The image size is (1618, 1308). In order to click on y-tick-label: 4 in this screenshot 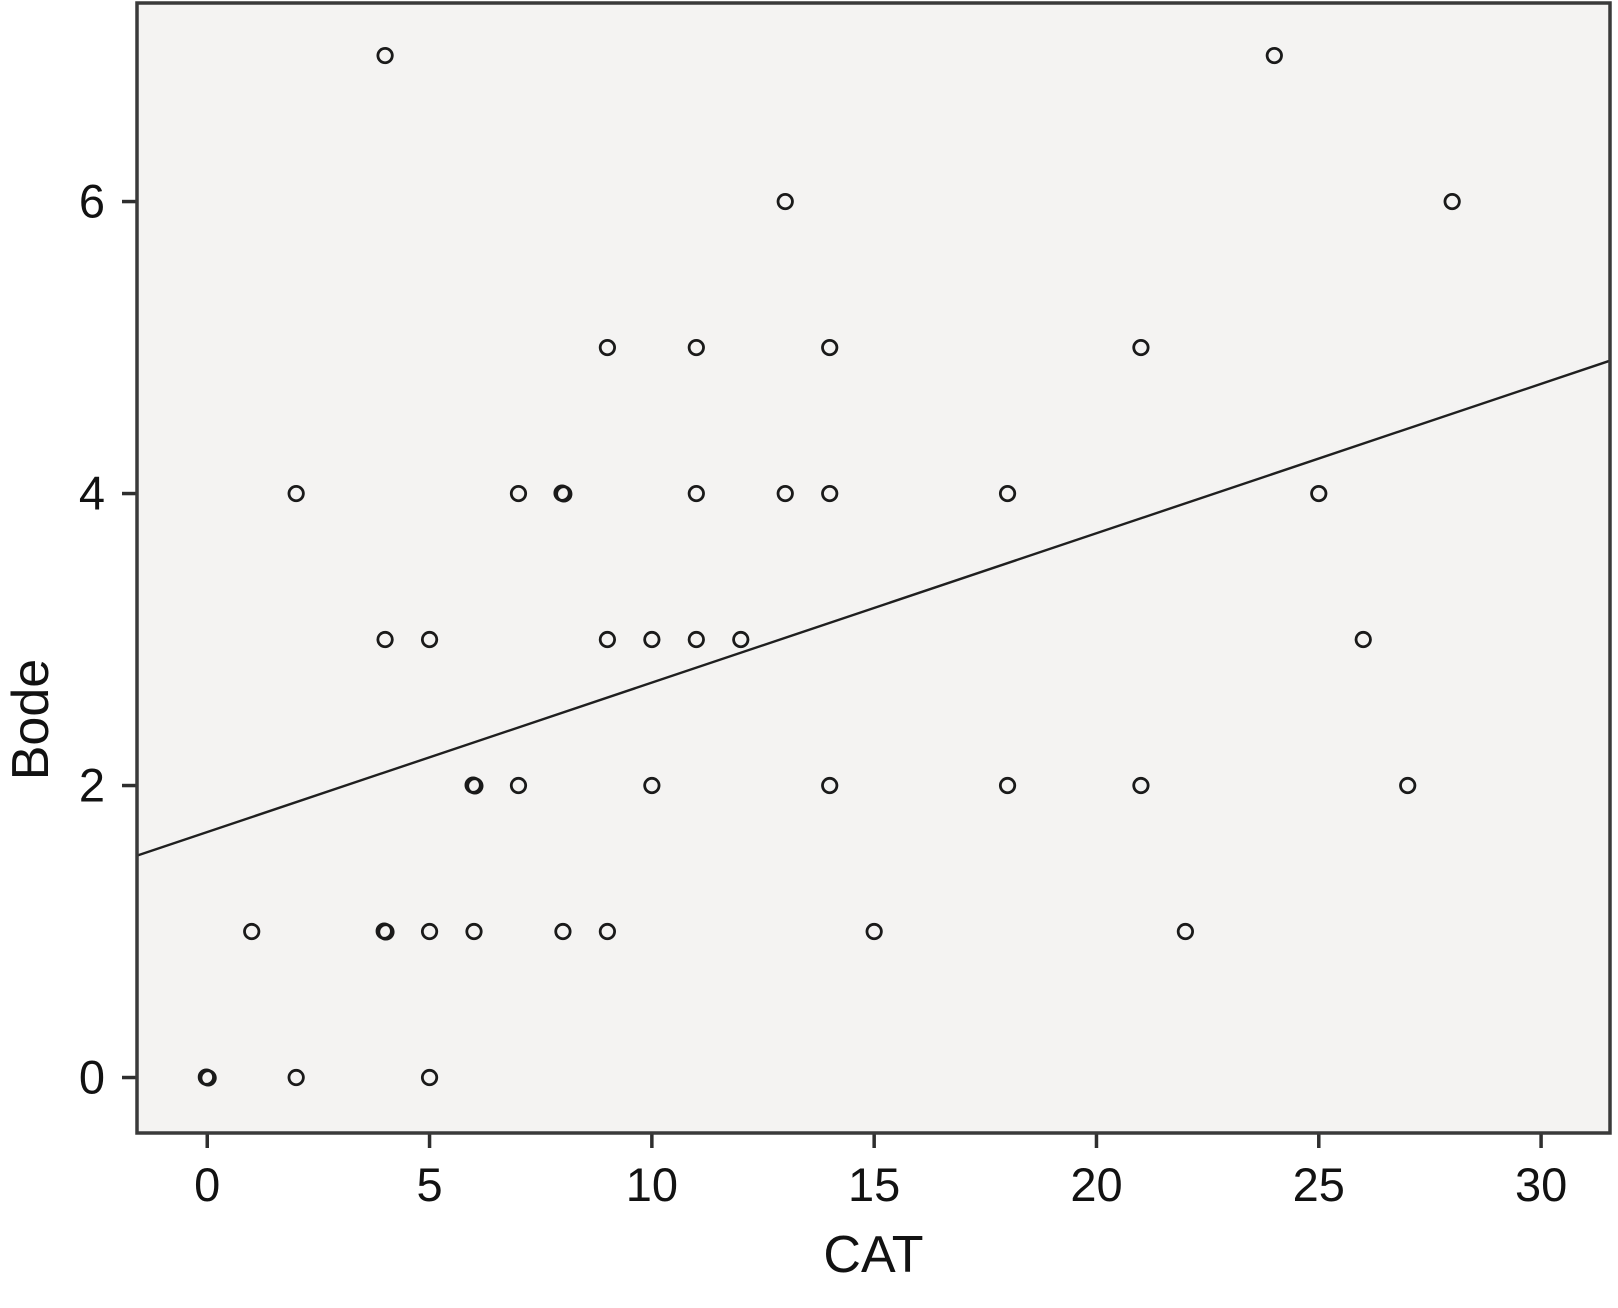, I will do `click(92, 493)`.